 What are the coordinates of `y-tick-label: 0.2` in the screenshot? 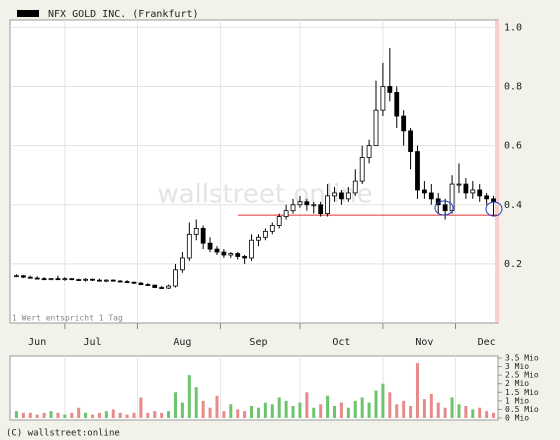 It's located at (513, 264).